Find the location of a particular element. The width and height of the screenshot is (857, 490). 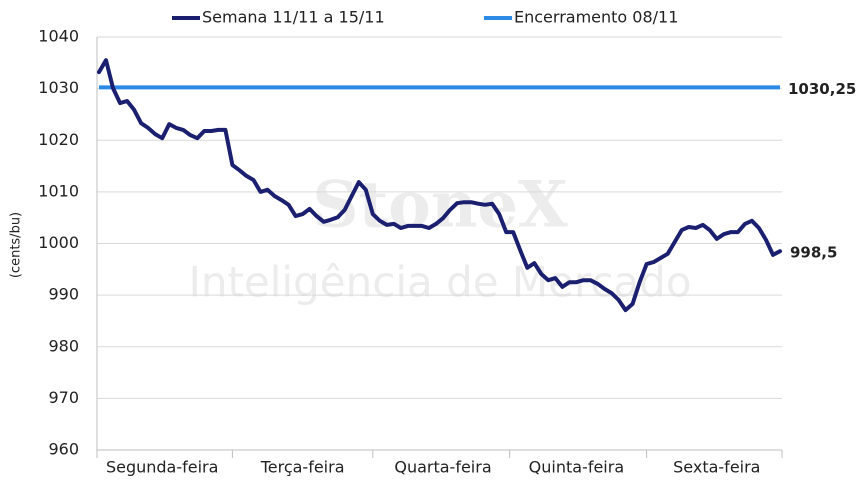

watermark-tagline: Inteligência de Mercado is located at coordinates (439, 282).